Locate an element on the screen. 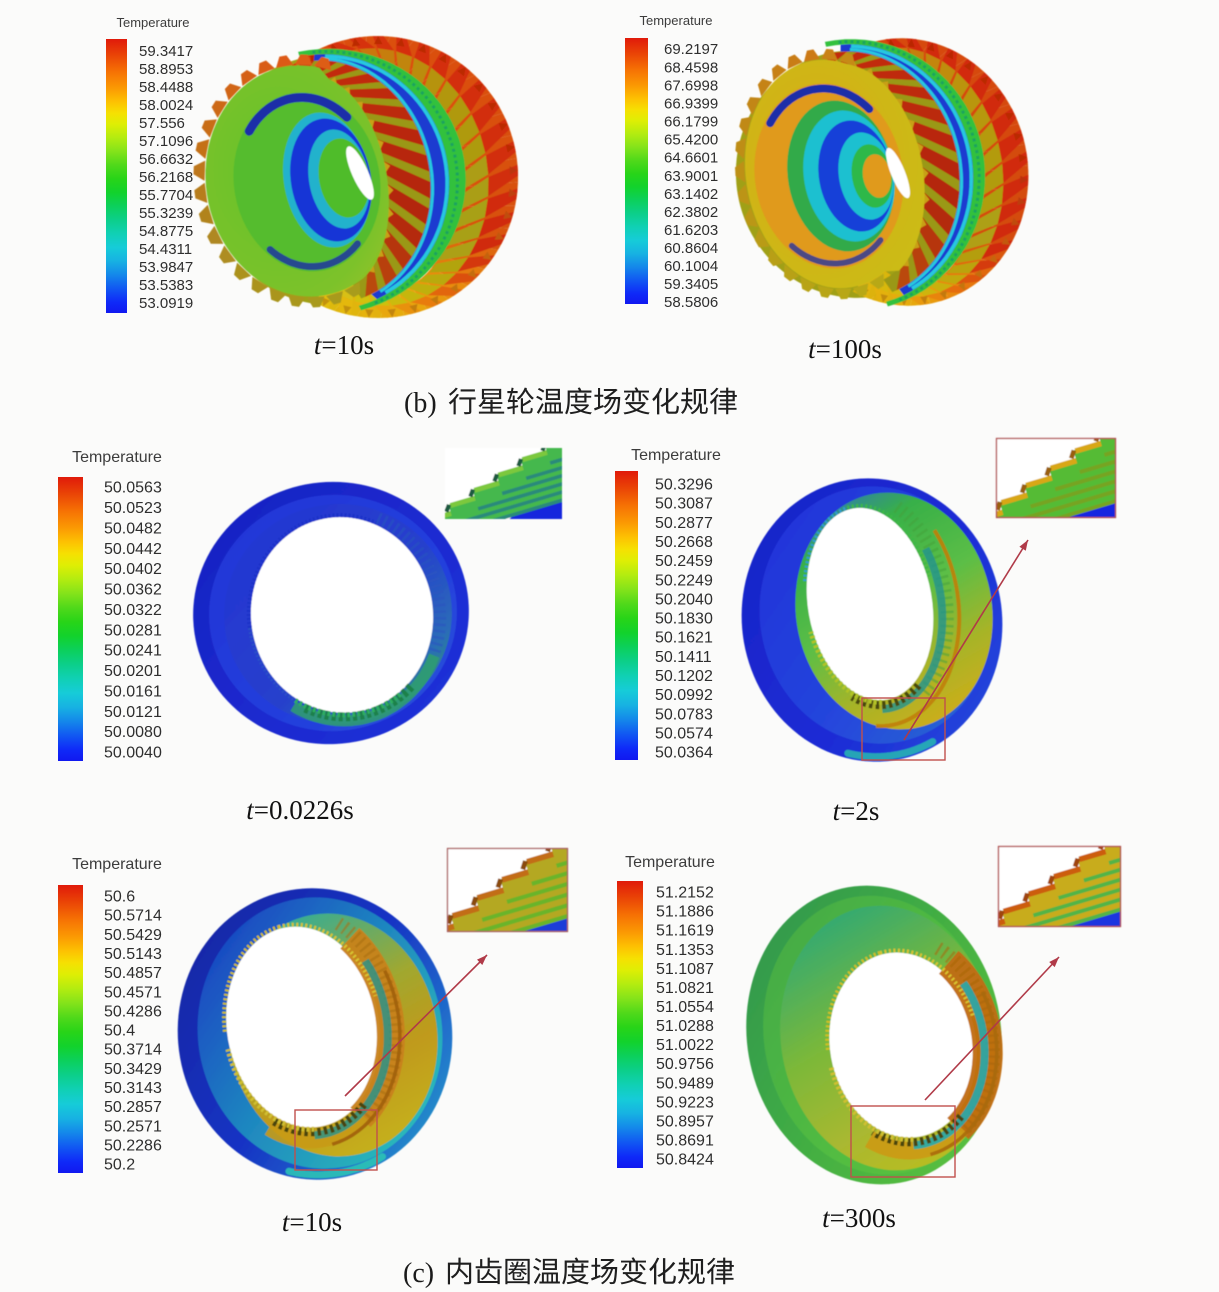 This screenshot has width=1219, height=1292. svg-text: 50.1411 is located at coordinates (683, 657).